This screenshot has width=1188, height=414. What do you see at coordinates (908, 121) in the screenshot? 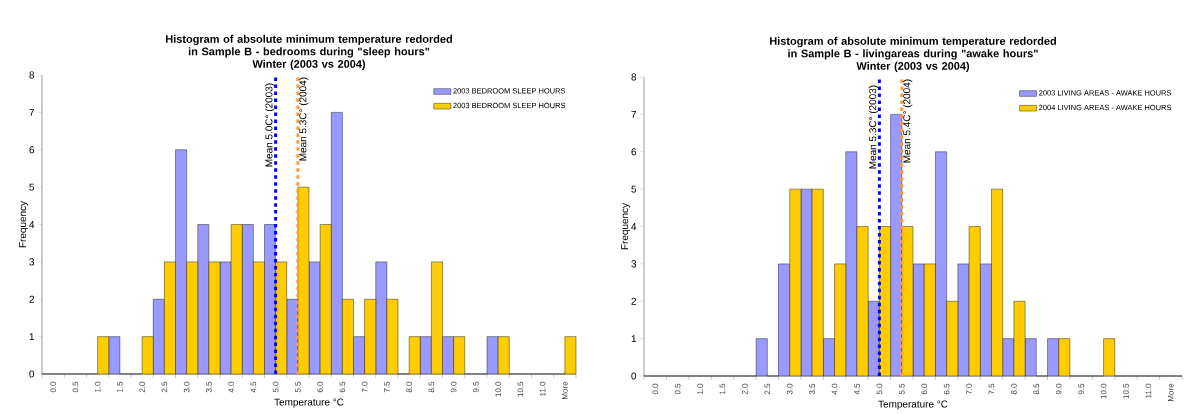
I see `ref-line-label: Mean 5.4C° (2004)` at bounding box center [908, 121].